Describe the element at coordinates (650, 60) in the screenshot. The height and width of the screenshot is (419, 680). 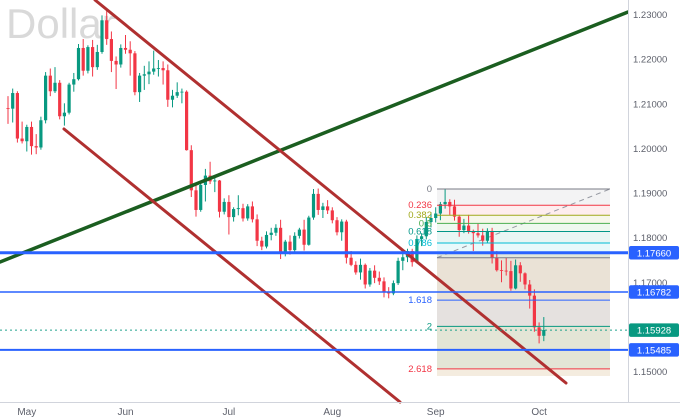
I see `price-axis-label: 1.22000` at that location.